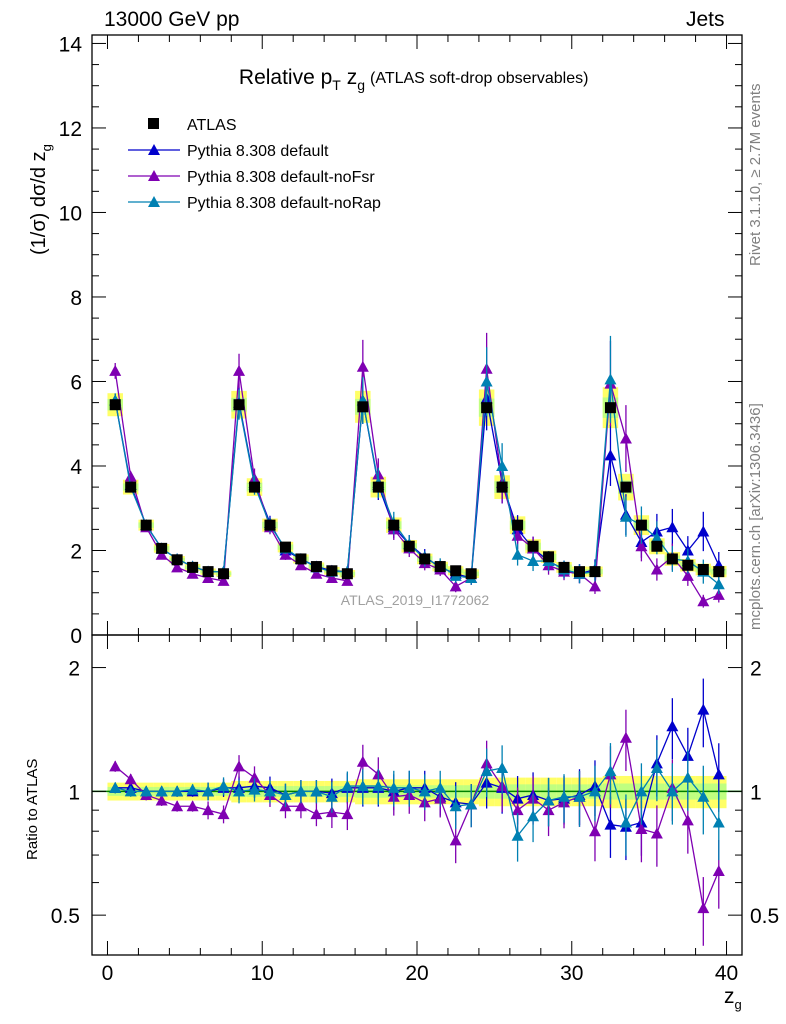 The image size is (786, 1024). I want to click on default-ratio-line, so click(417, 767).